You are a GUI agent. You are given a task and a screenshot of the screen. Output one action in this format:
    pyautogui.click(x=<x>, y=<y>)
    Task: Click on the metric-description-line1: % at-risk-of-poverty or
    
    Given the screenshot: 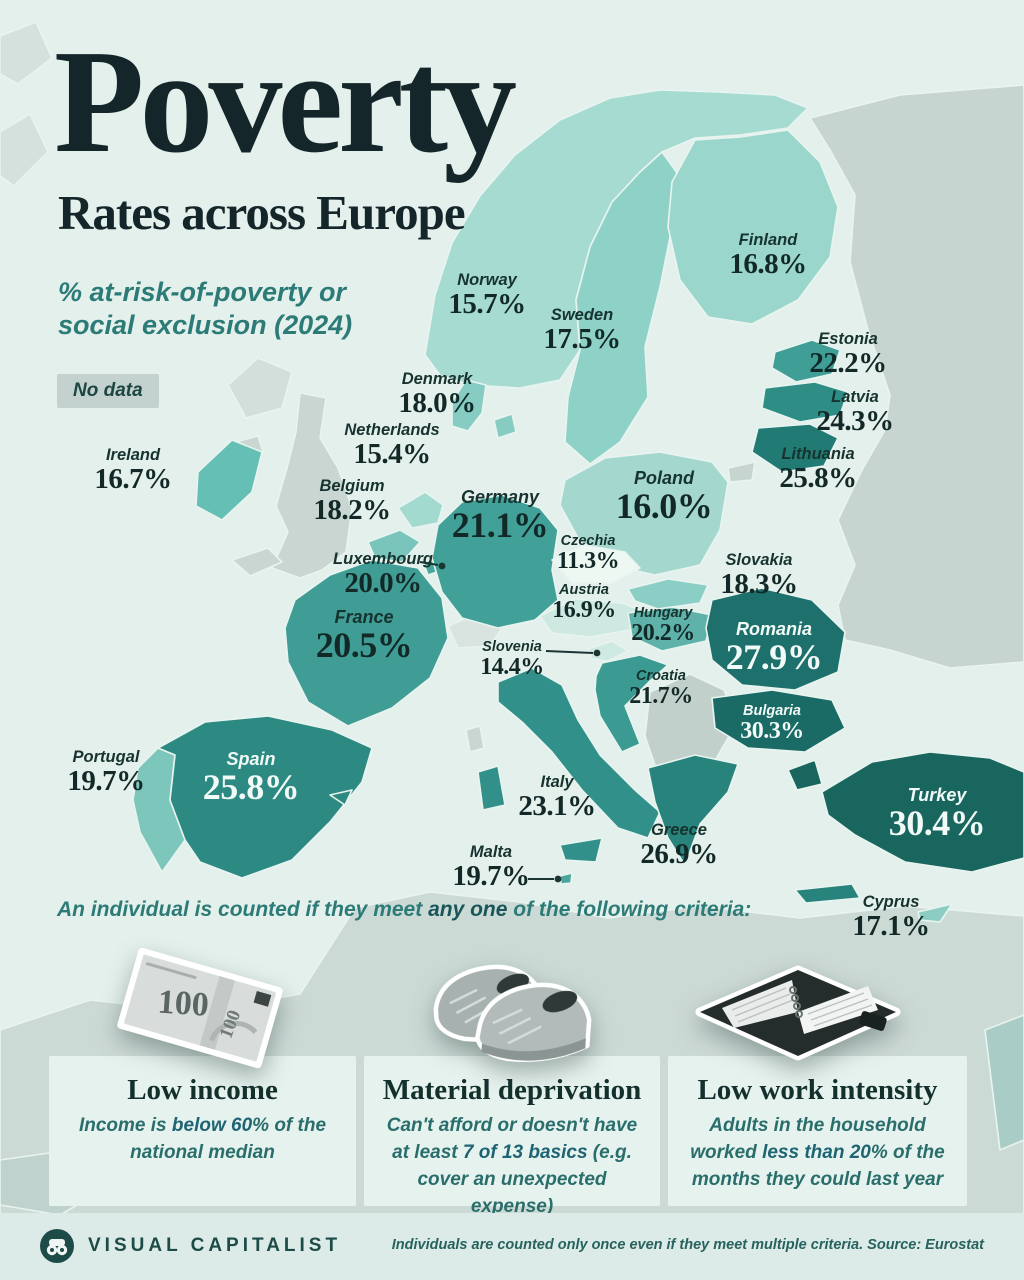 What is the action you would take?
    pyautogui.click(x=202, y=292)
    